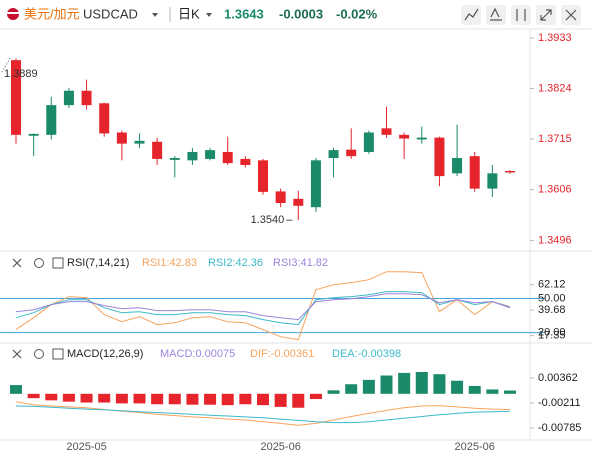  What do you see at coordinates (39, 263) in the screenshot?
I see `settings-rsi` at bounding box center [39, 263].